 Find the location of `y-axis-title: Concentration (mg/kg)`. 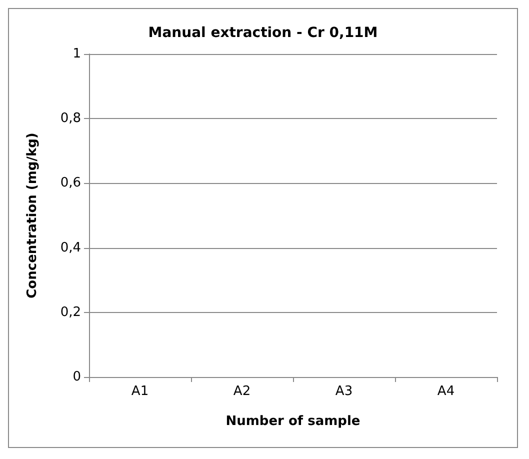

y-axis-title: Concentration (mg/kg) is located at coordinates (32, 215).